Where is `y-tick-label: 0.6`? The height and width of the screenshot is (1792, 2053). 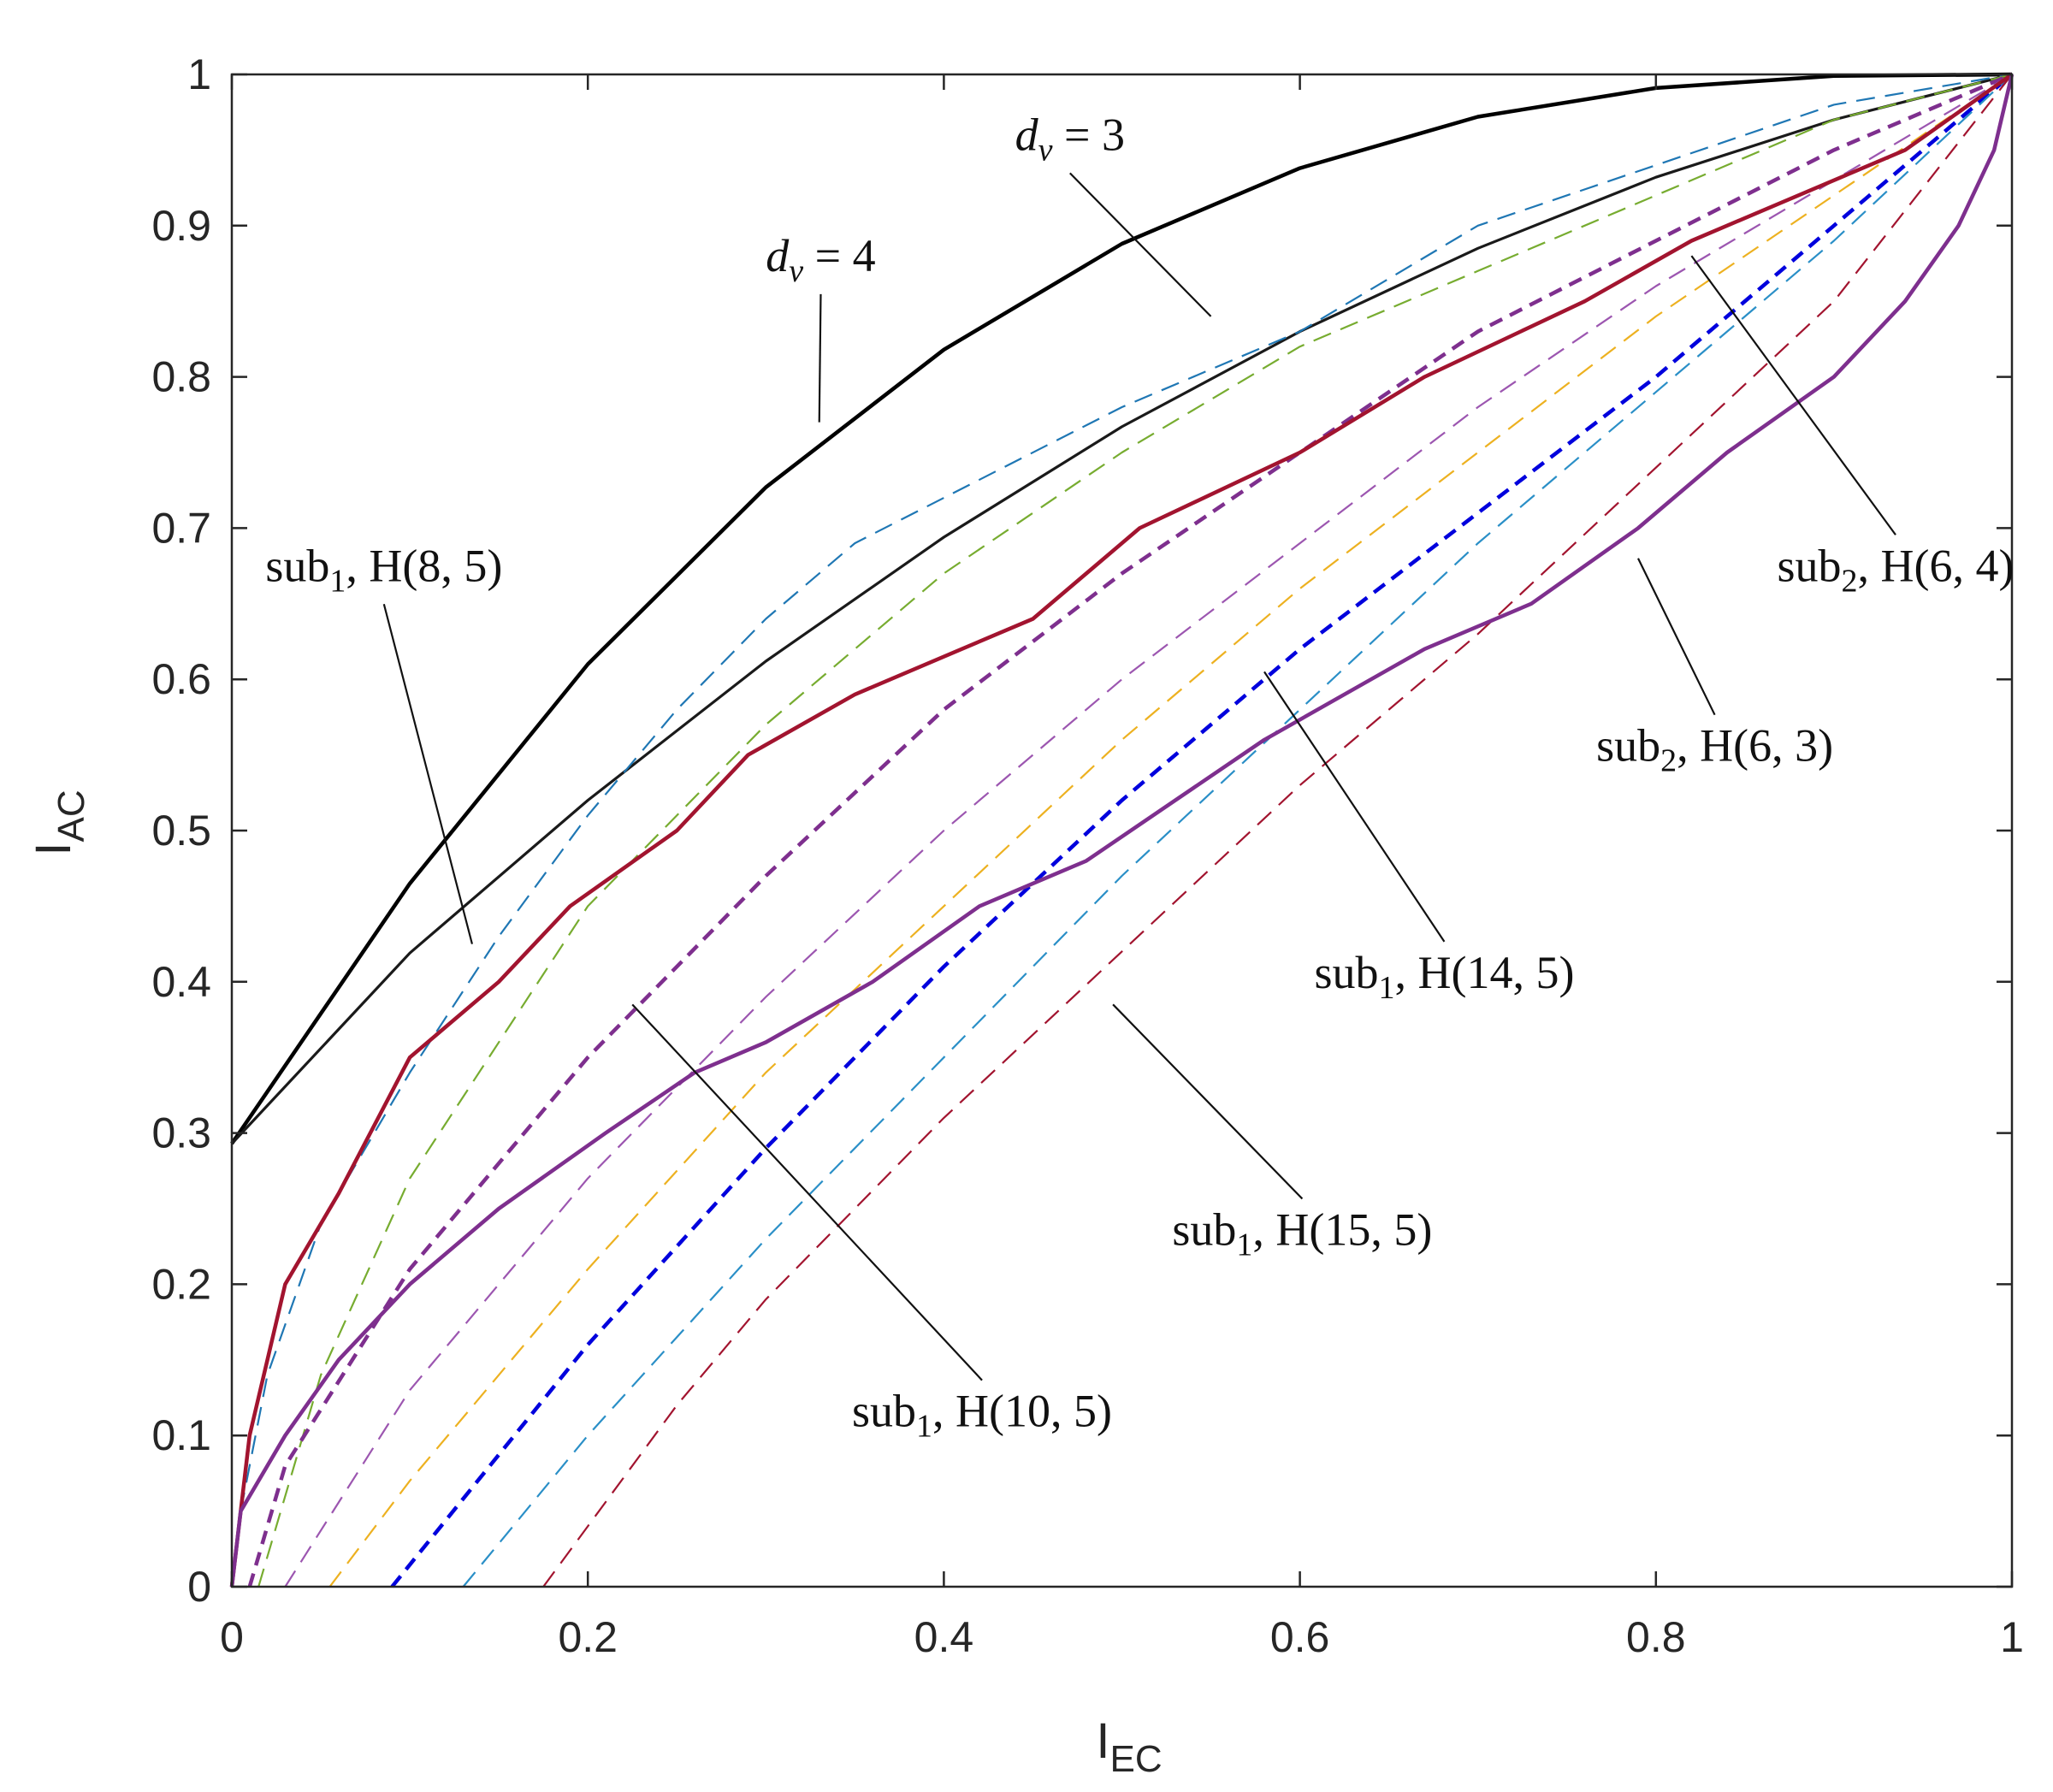
y-tick-label: 0.6 is located at coordinates (181, 679).